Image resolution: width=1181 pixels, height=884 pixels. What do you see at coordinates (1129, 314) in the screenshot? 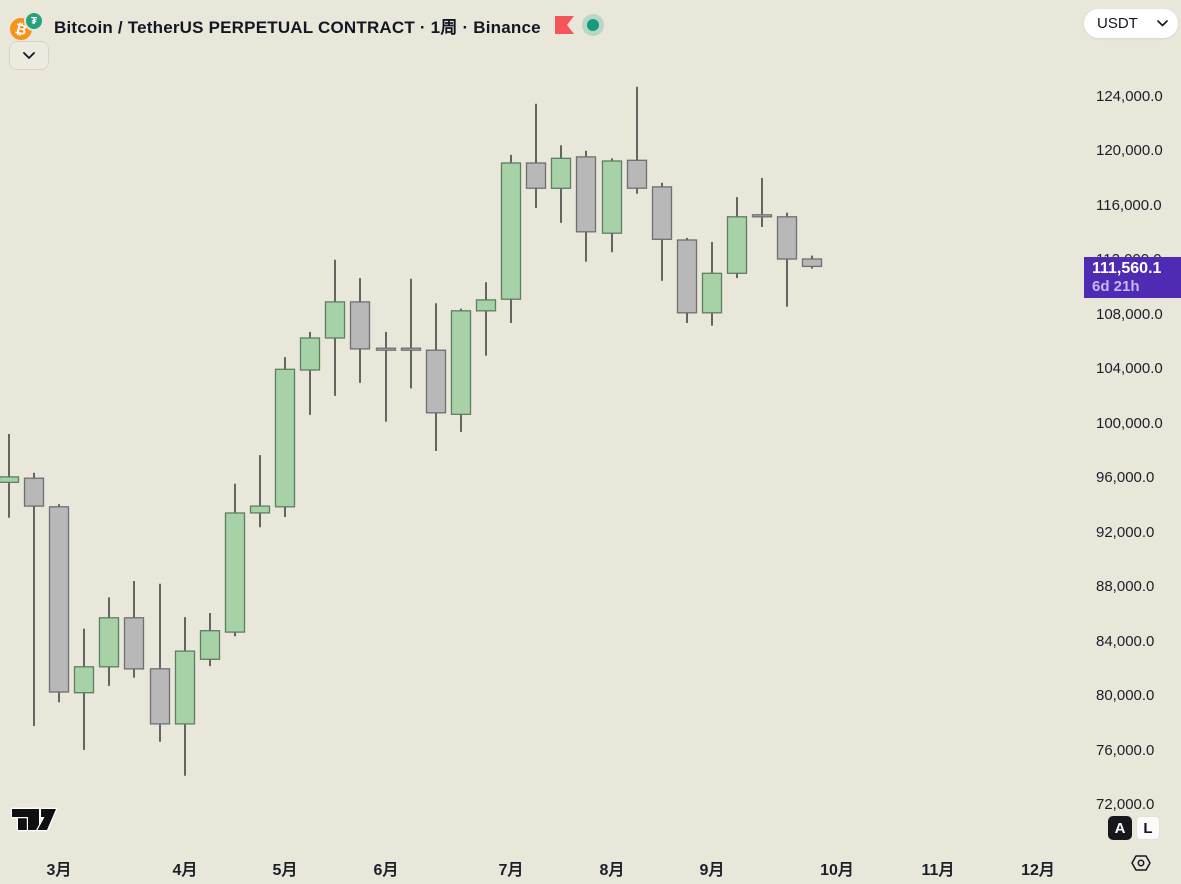
I see `price-tick-label: 108,000.0` at bounding box center [1129, 314].